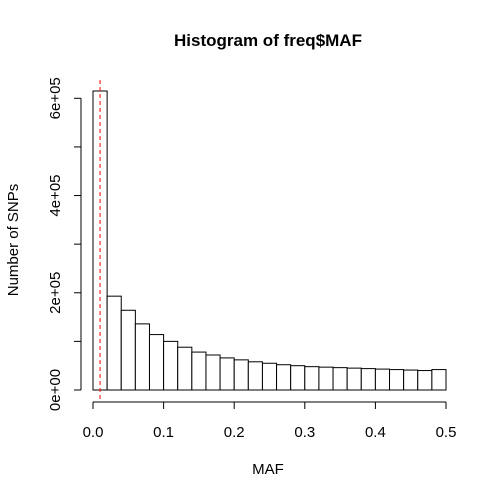 This screenshot has height=500, width=500. I want to click on chart-title: Histogram of freq$MAF, so click(268, 40).